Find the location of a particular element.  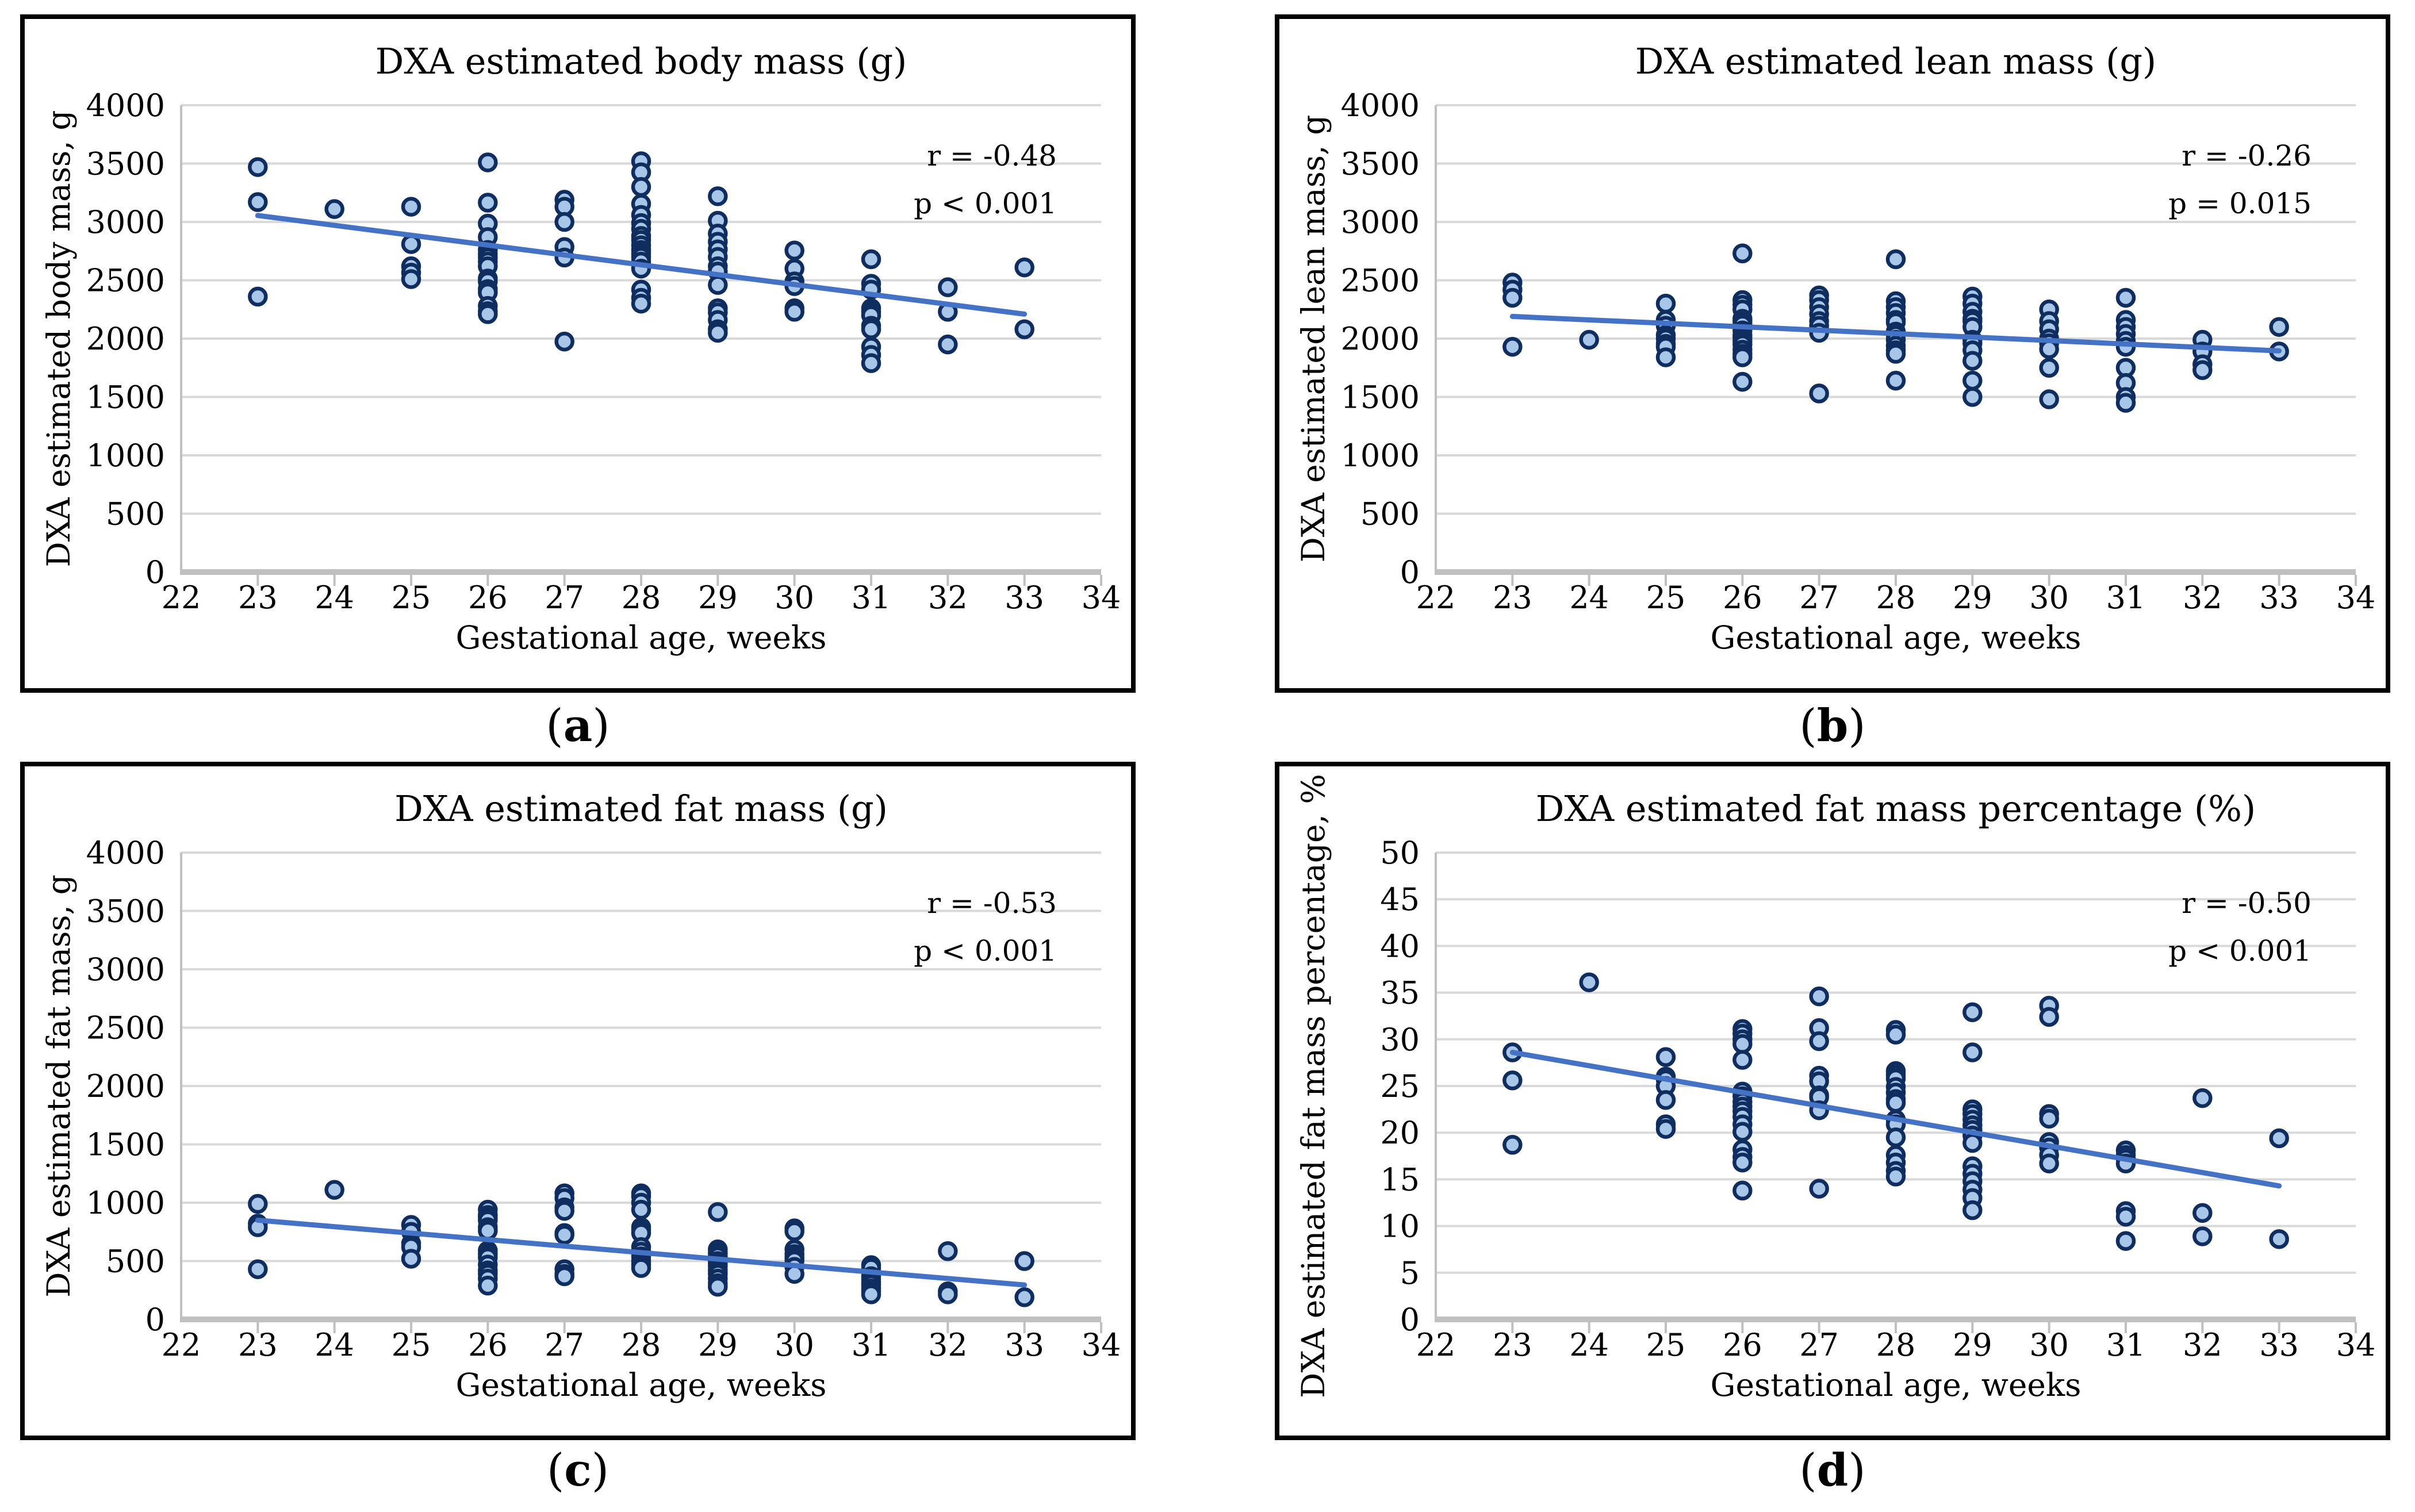

y-tick-label: 40 is located at coordinates (1400, 946).